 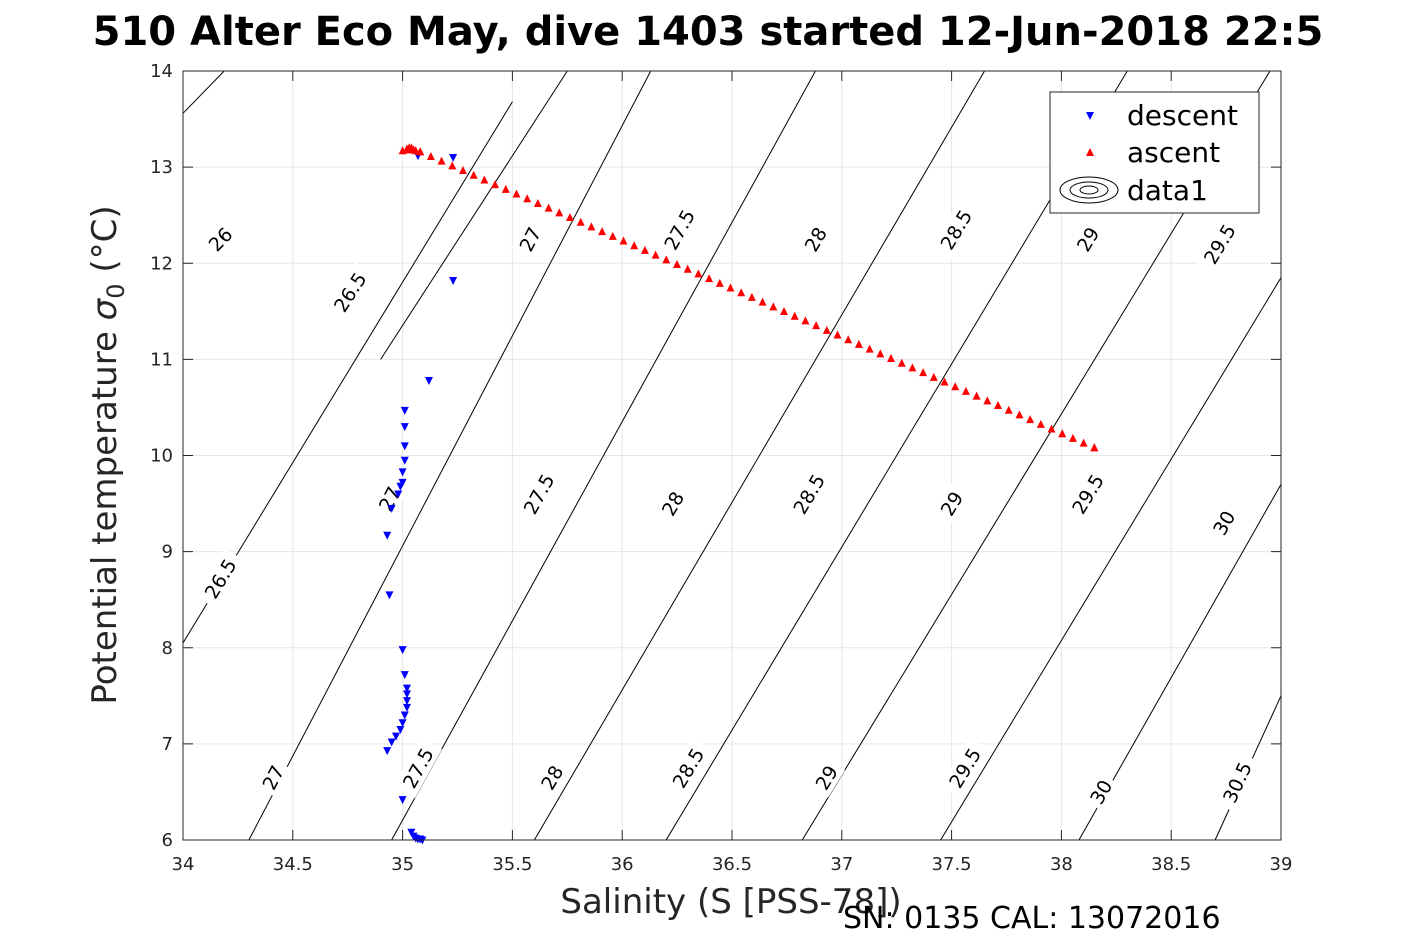 What do you see at coordinates (1182, 115) in the screenshot?
I see `legend-descent-label: descent` at bounding box center [1182, 115].